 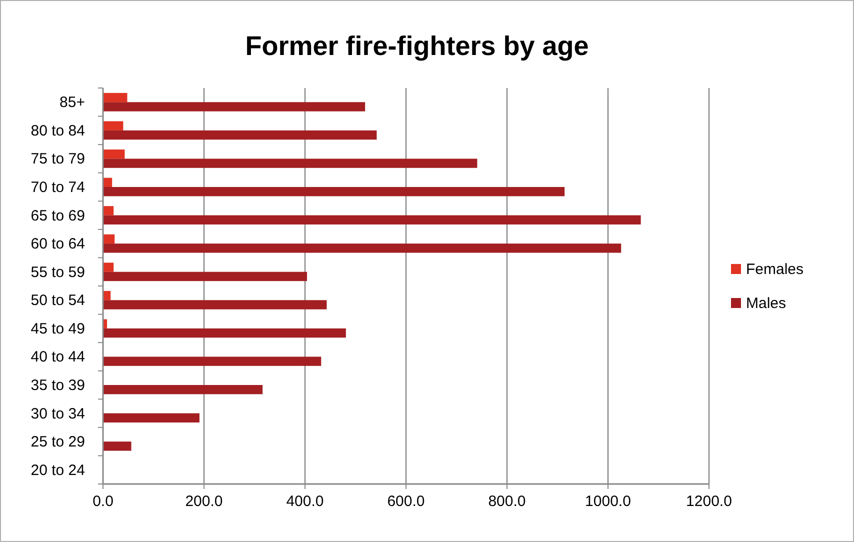 I want to click on y-tick-label: 65 to 69, so click(x=57, y=215).